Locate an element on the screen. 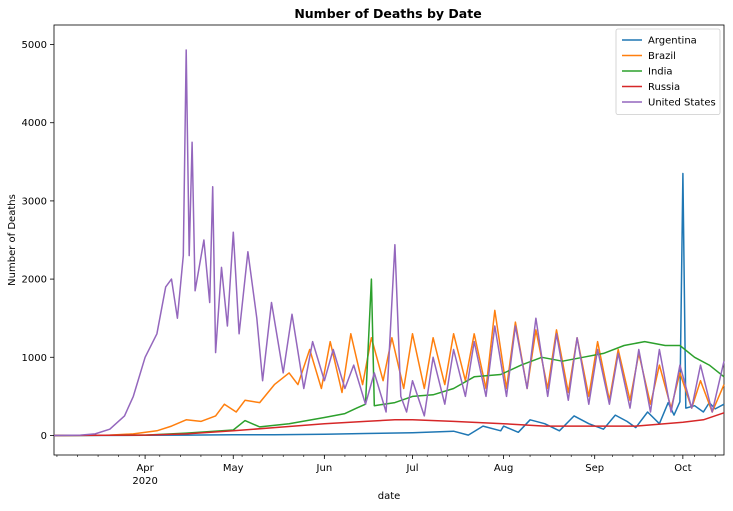  x-tick-sublabel: 2020 is located at coordinates (144, 481).